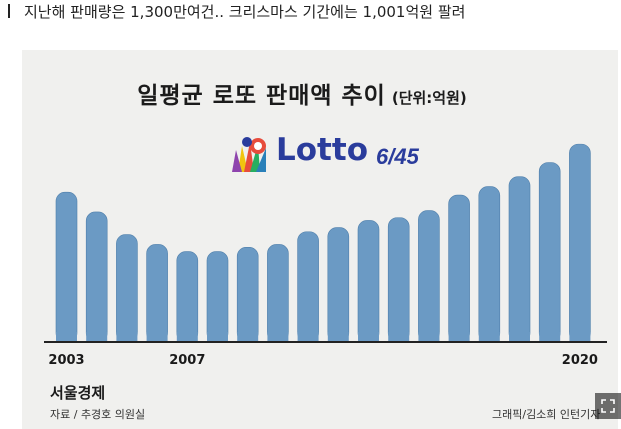 Image resolution: width=621 pixels, height=429 pixels. Describe the element at coordinates (338, 337) in the screenshot. I see `bar-base-2012` at that location.